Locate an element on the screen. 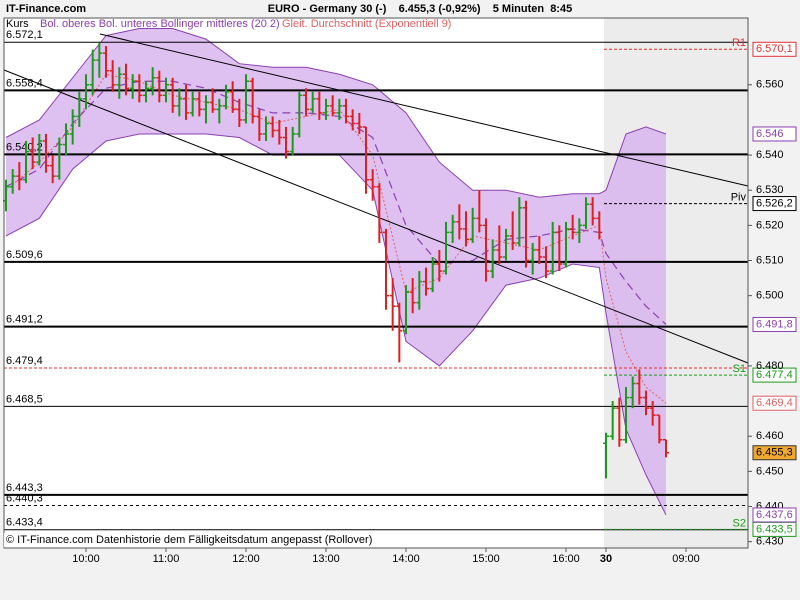  x-tick-label: 30 is located at coordinates (606, 559).